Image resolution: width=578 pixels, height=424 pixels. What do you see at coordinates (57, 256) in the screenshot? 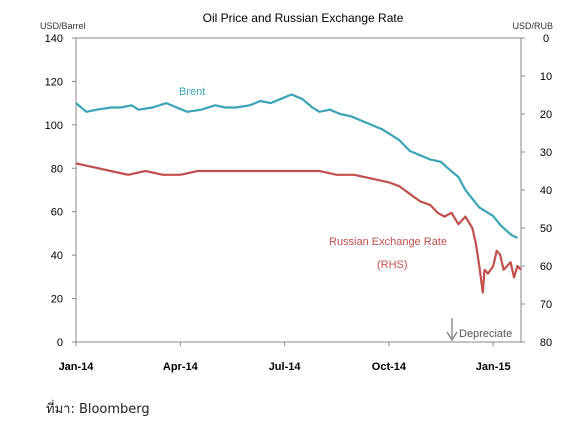
I see `left-axis-tick-label: 40` at bounding box center [57, 256].